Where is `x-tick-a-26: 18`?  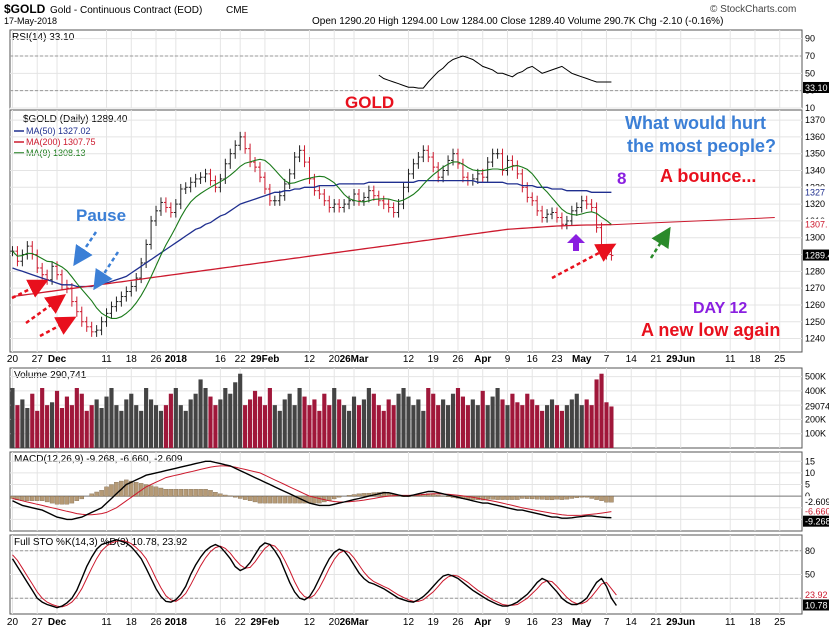
x-tick-a-26: 18 is located at coordinates (755, 359).